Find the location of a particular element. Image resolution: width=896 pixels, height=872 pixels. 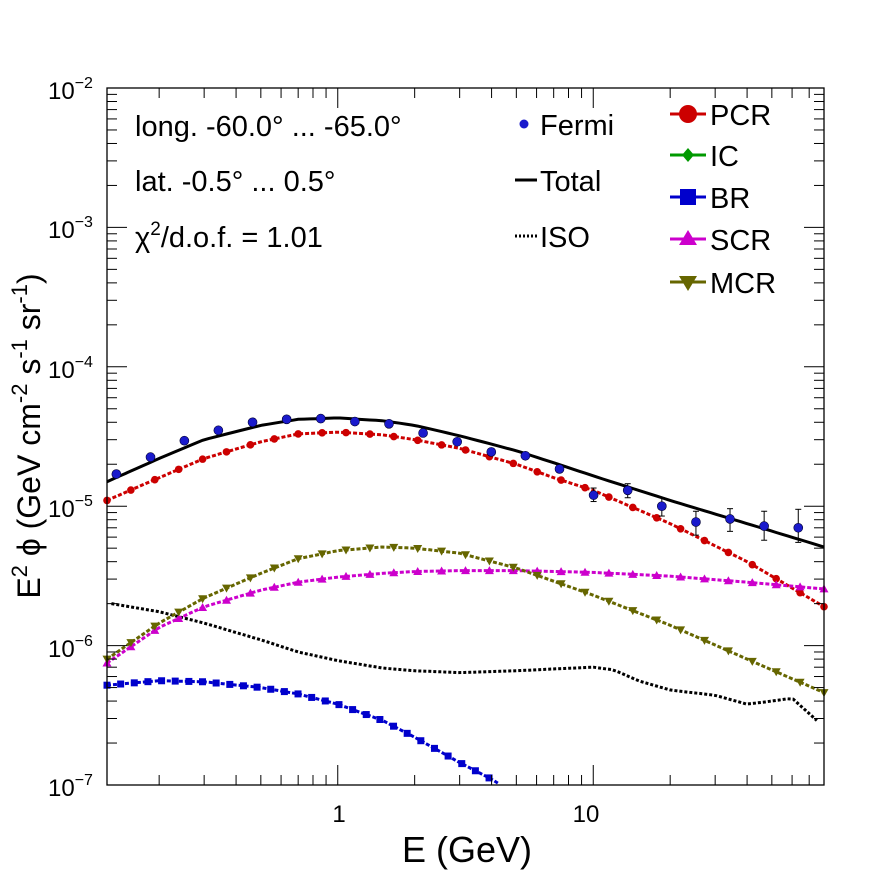

y-tick-label-1e-4: 10⁻⁴ is located at coordinates (70, 369).